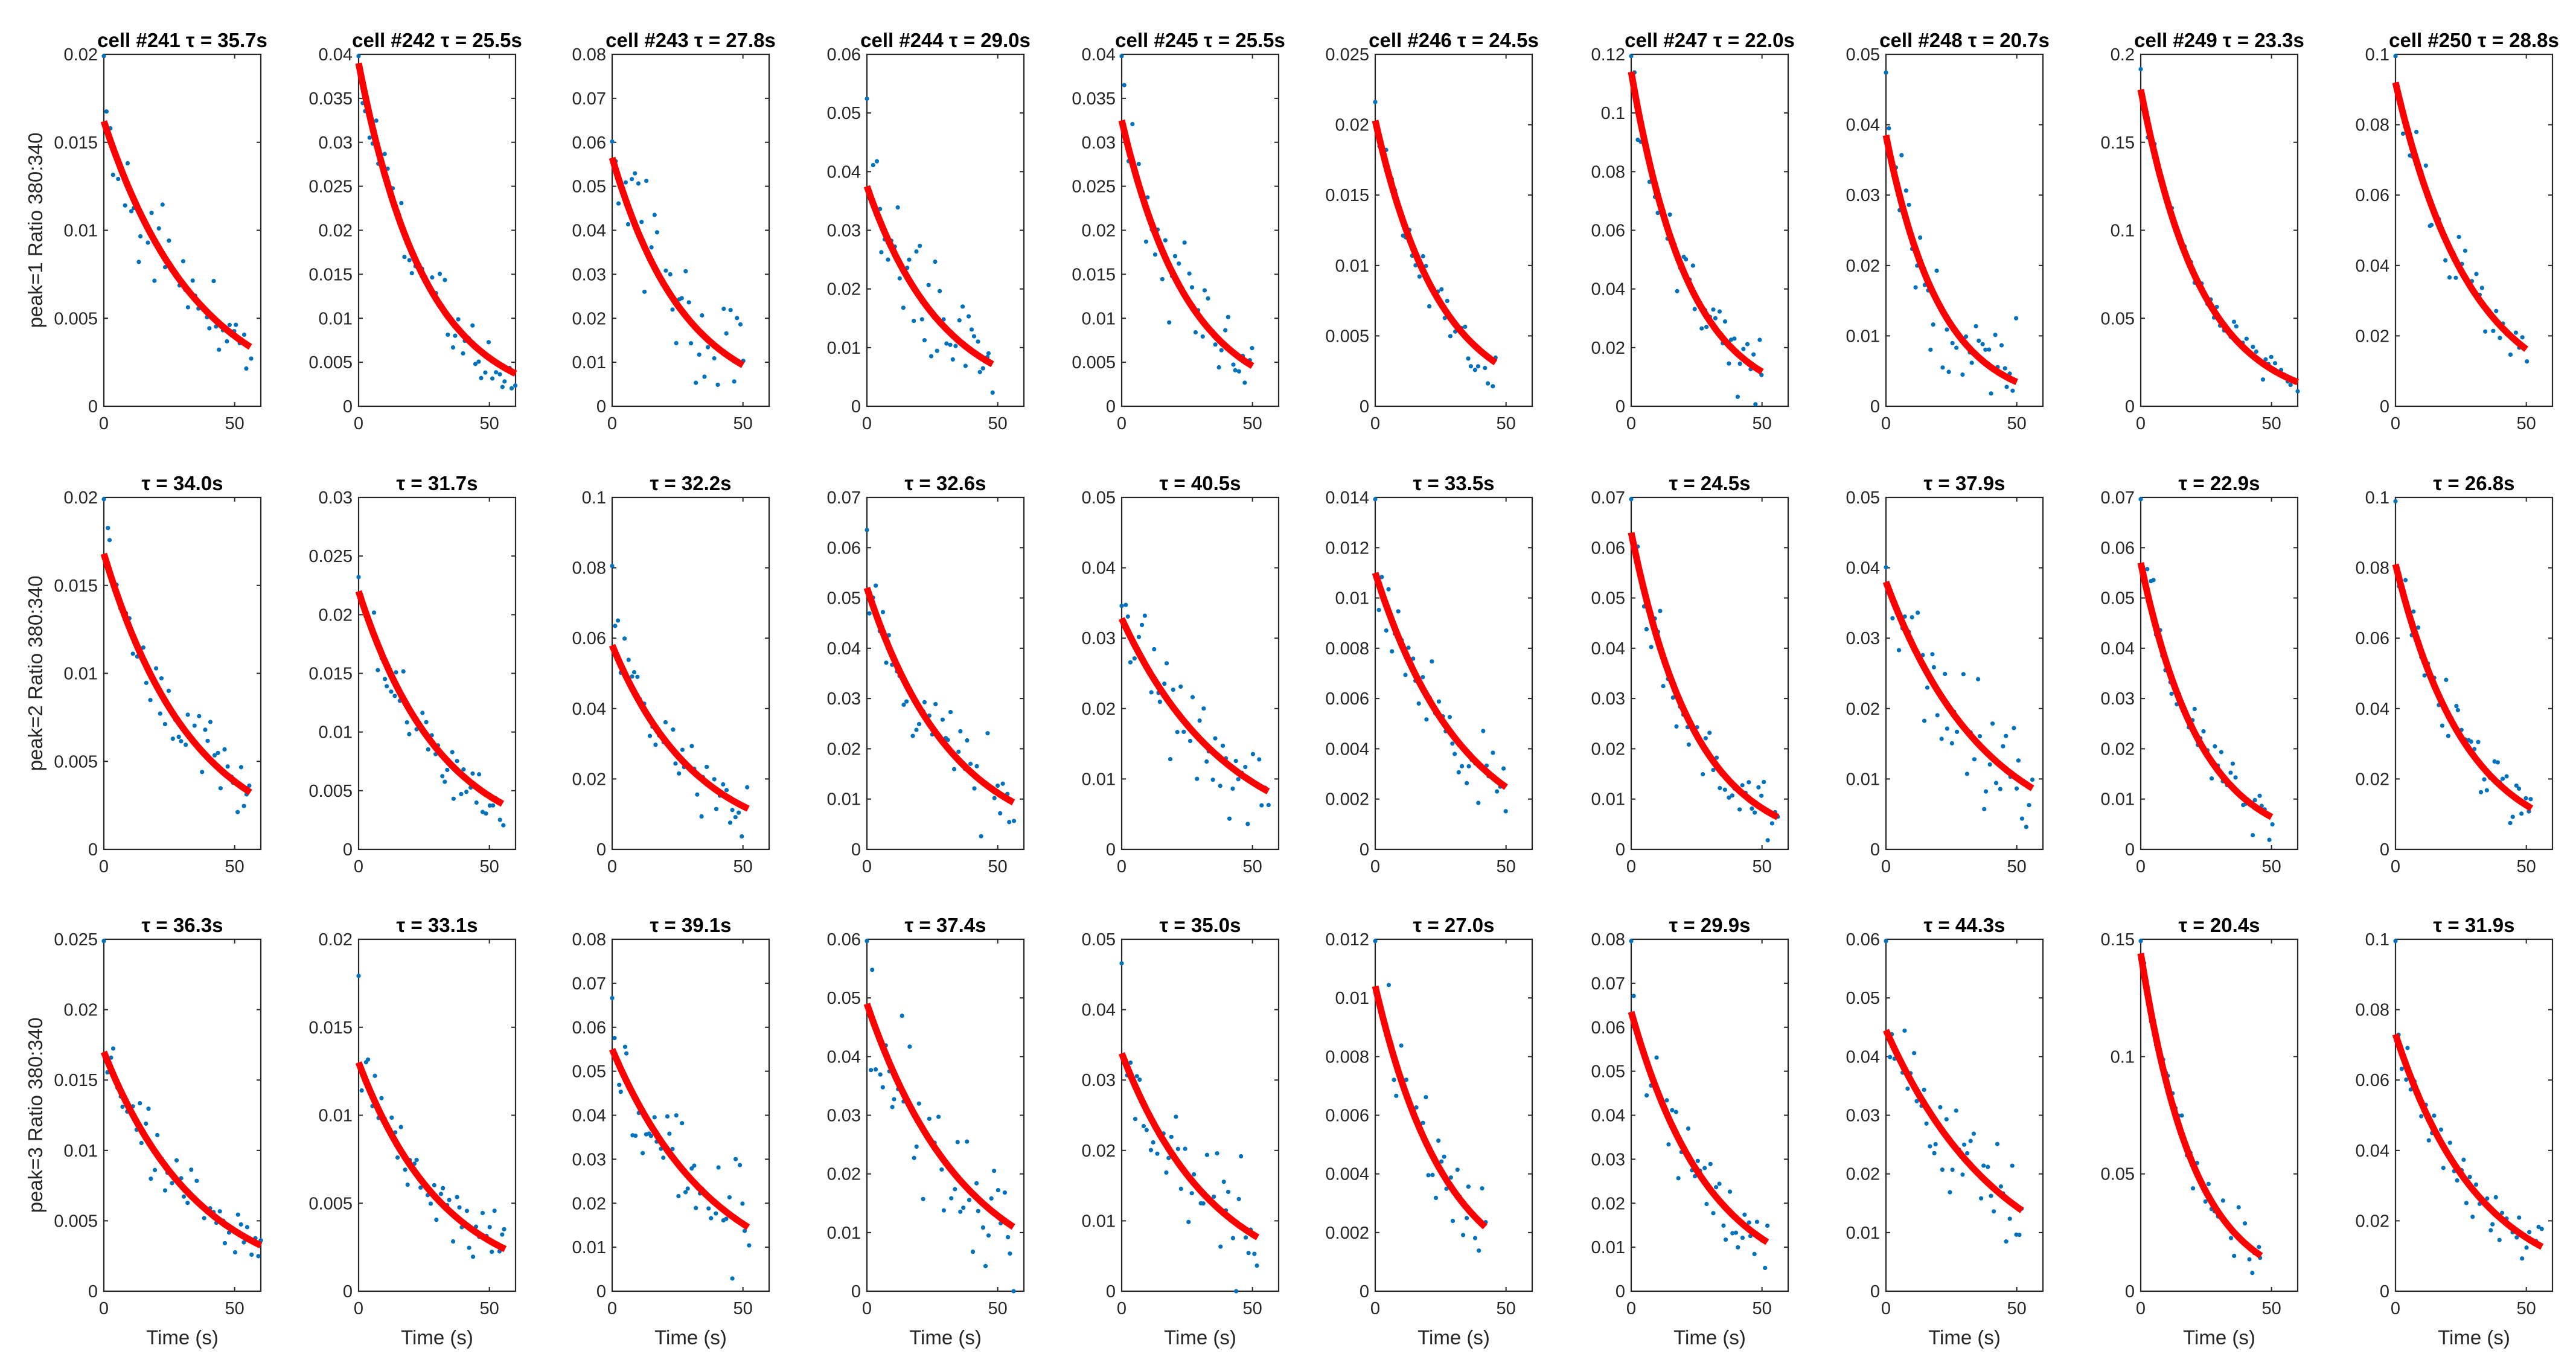 Image resolution: width=2576 pixels, height=1357 pixels. Describe the element at coordinates (331, 187) in the screenshot. I see `y-tick-label: 0.025` at that location.